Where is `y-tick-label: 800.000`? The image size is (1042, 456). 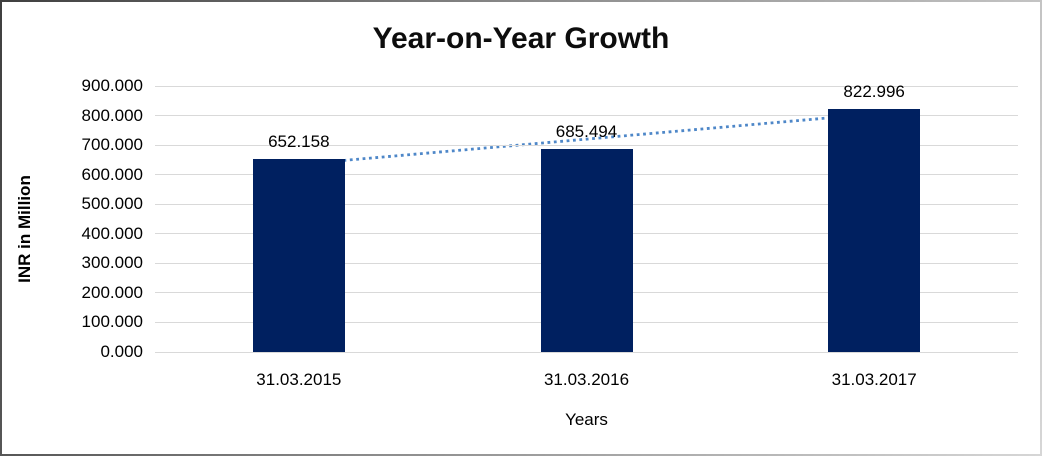
y-tick-label: 800.000 is located at coordinates (112, 115).